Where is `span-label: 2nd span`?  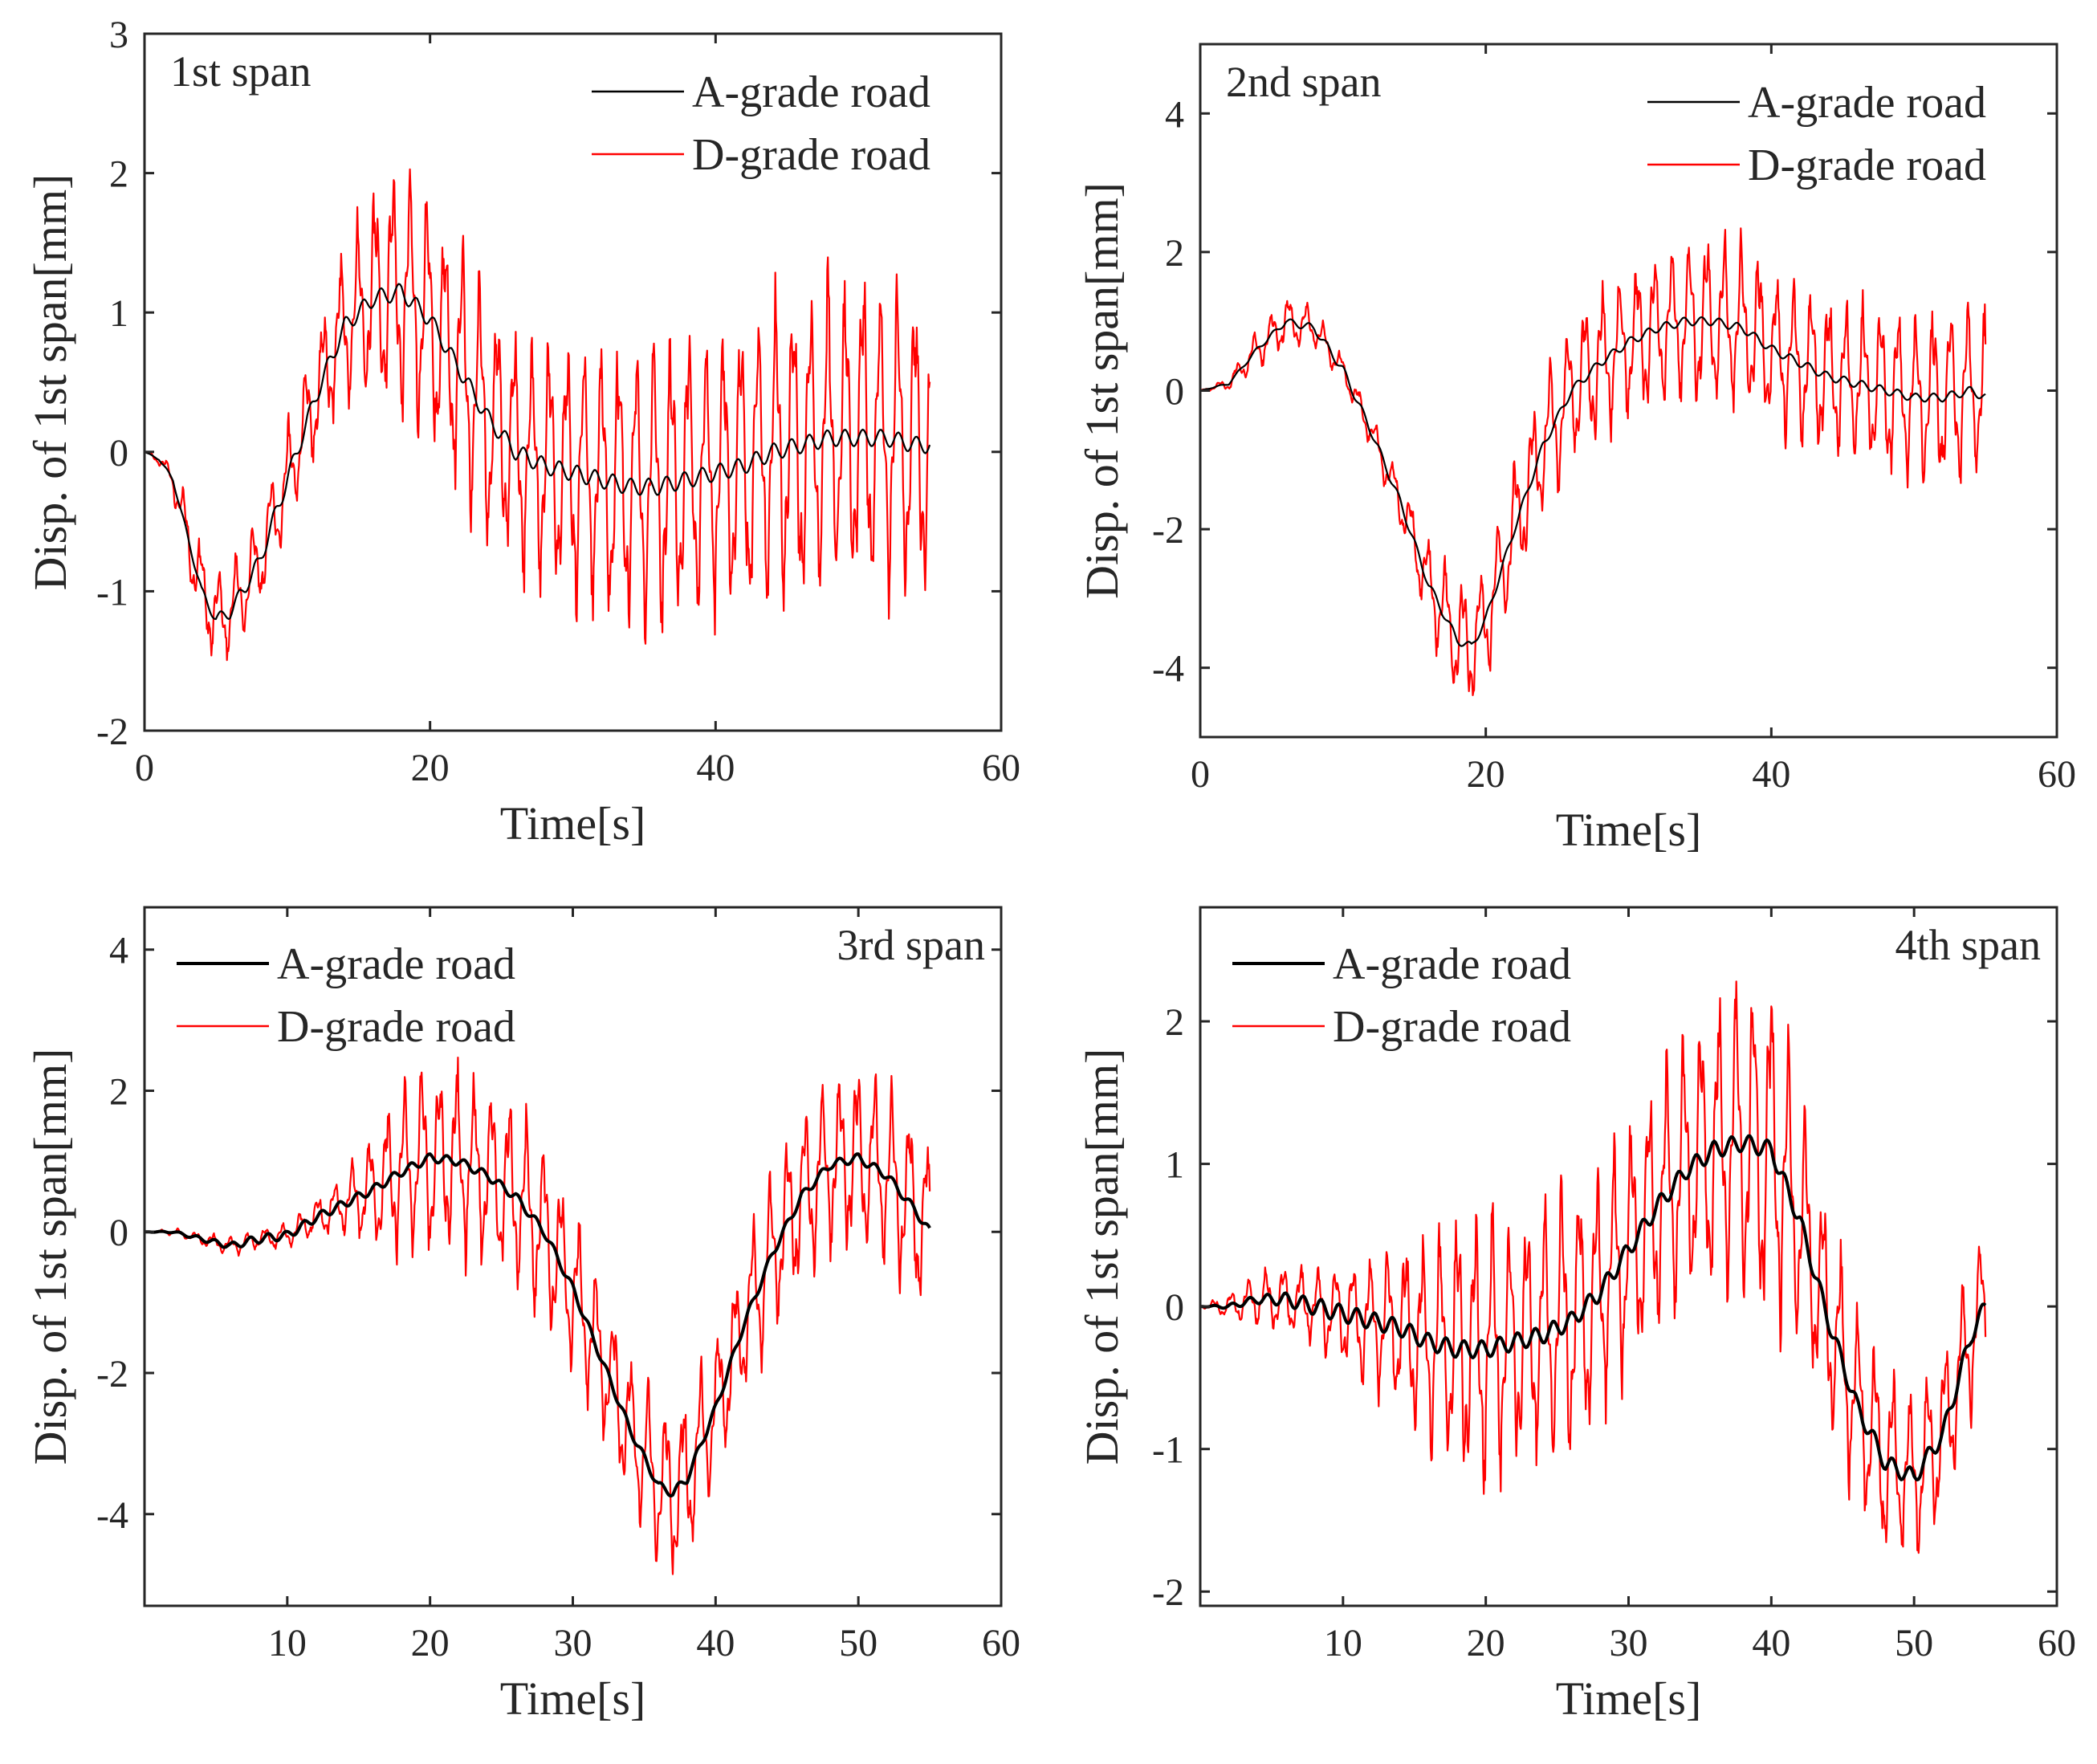
span-label: 2nd span is located at coordinates (1303, 82).